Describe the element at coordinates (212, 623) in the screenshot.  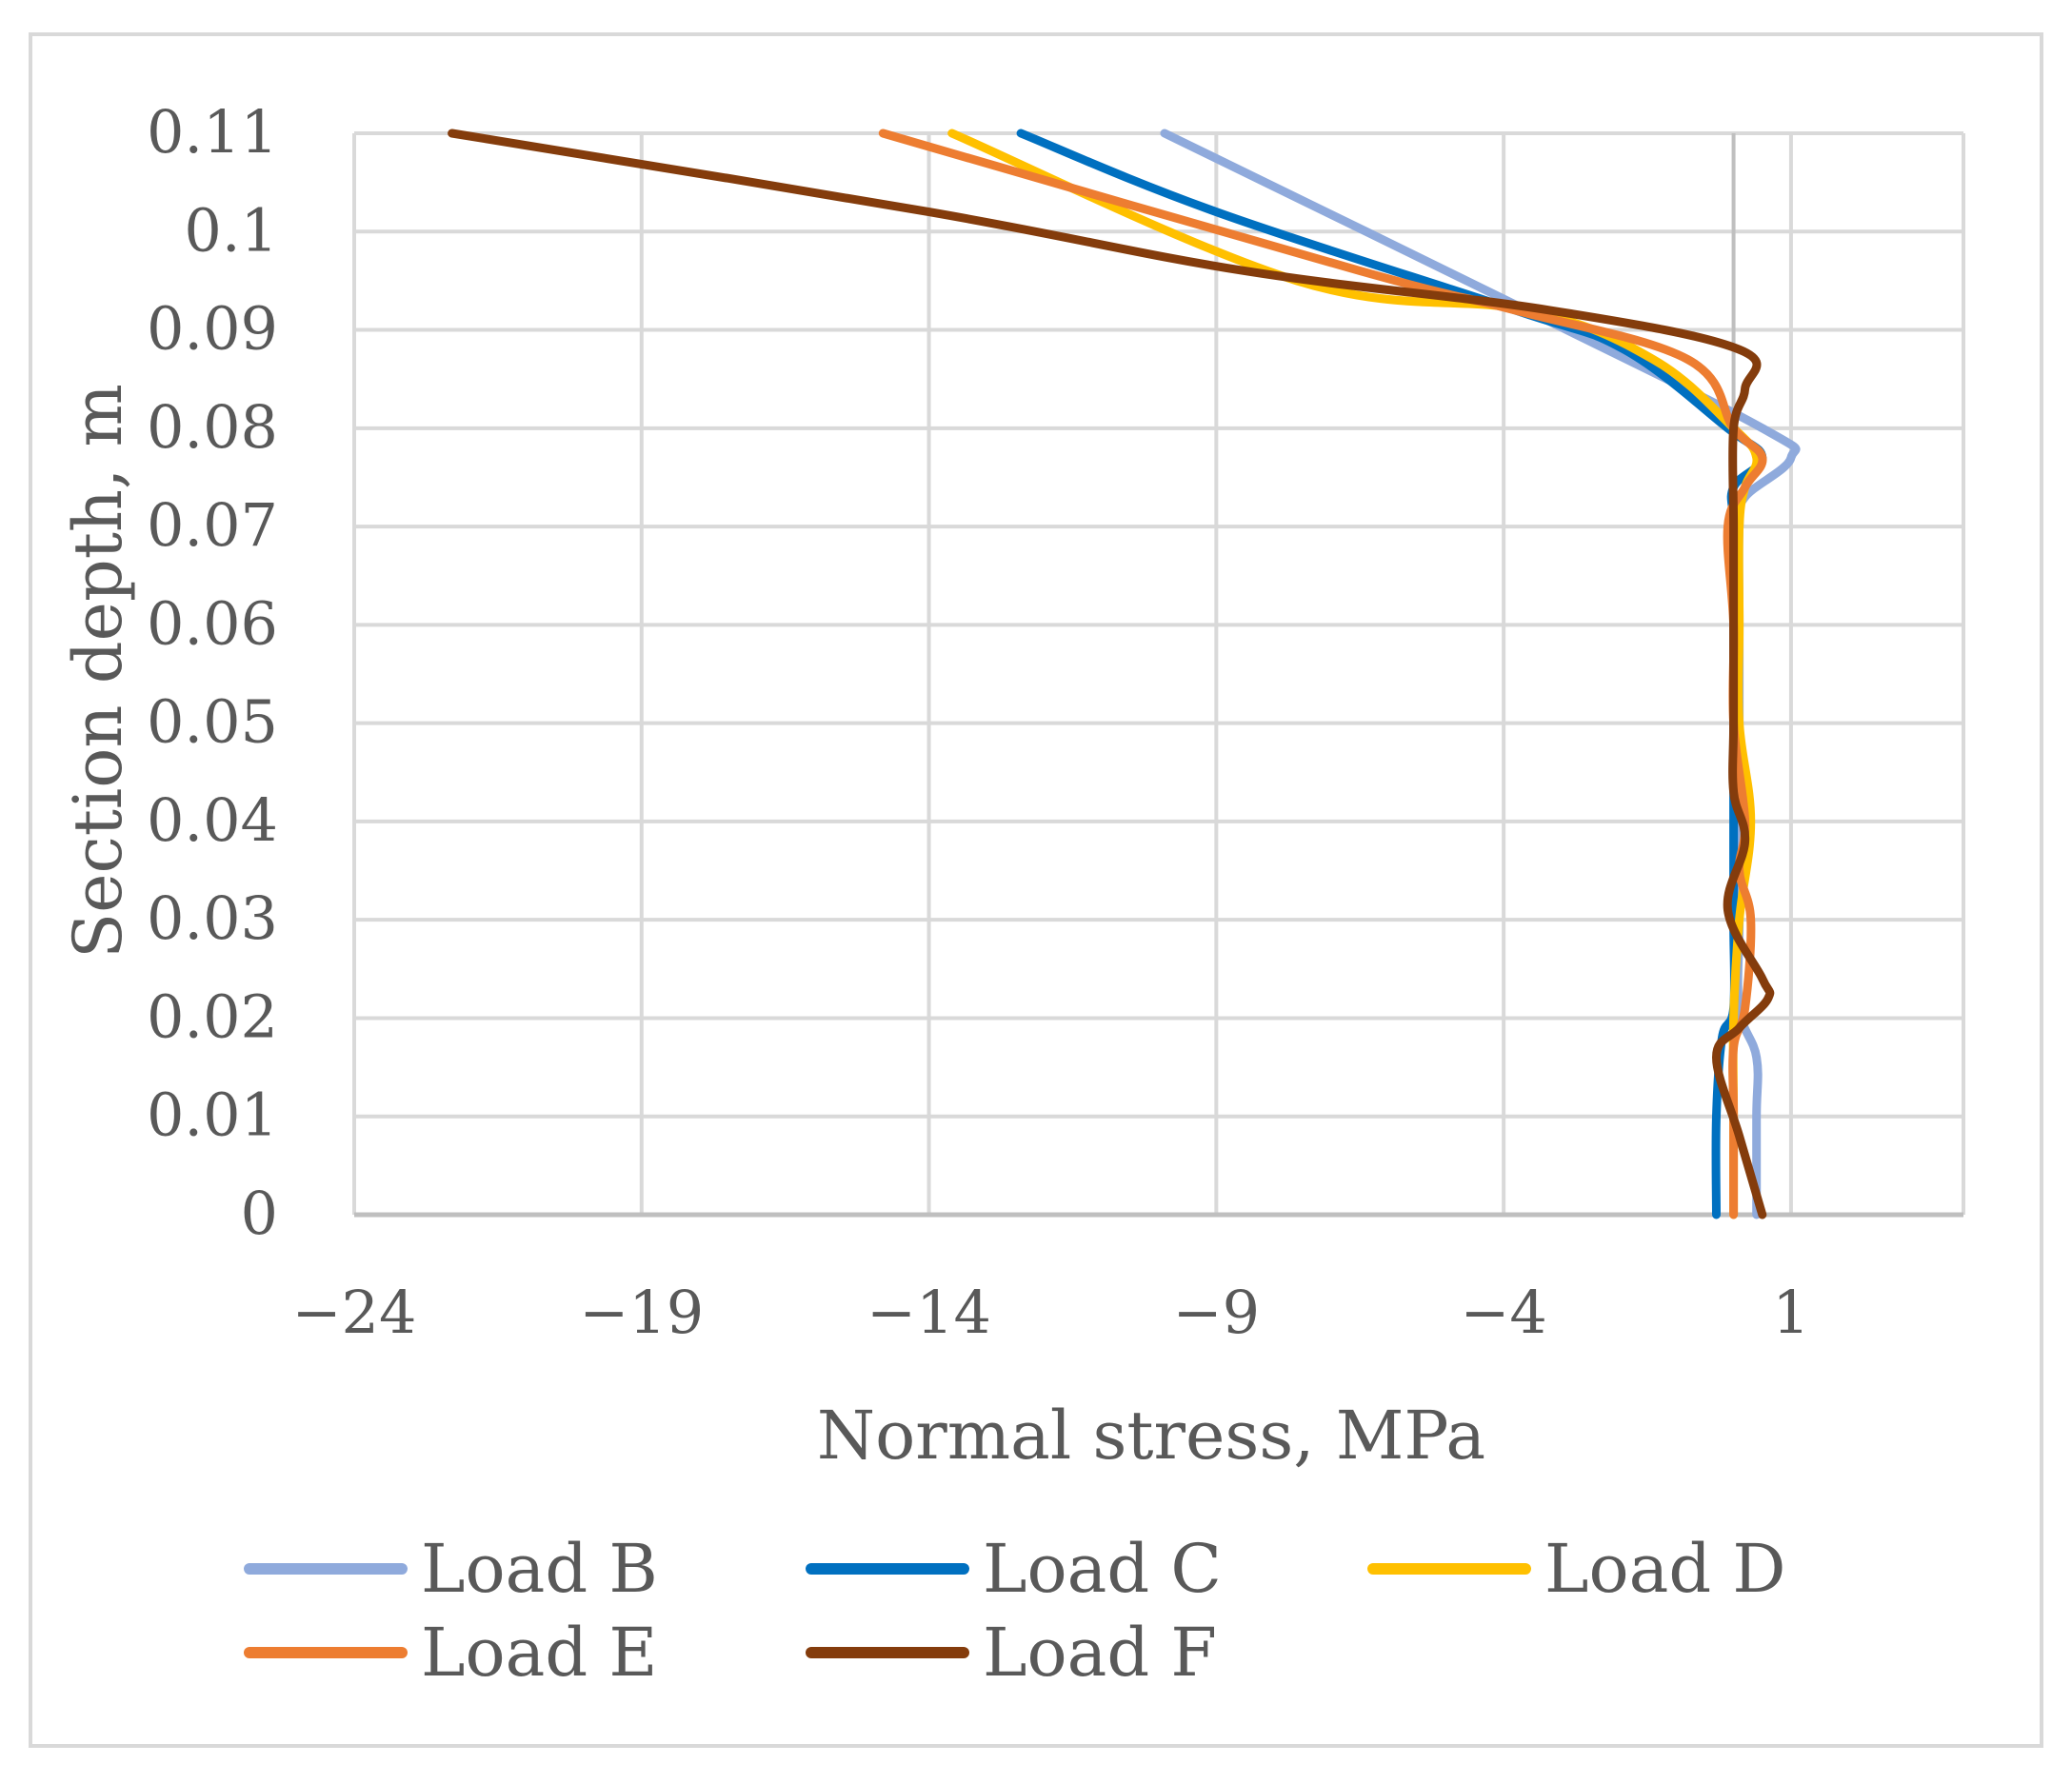
I see `y-tick-label: 0.06` at that location.